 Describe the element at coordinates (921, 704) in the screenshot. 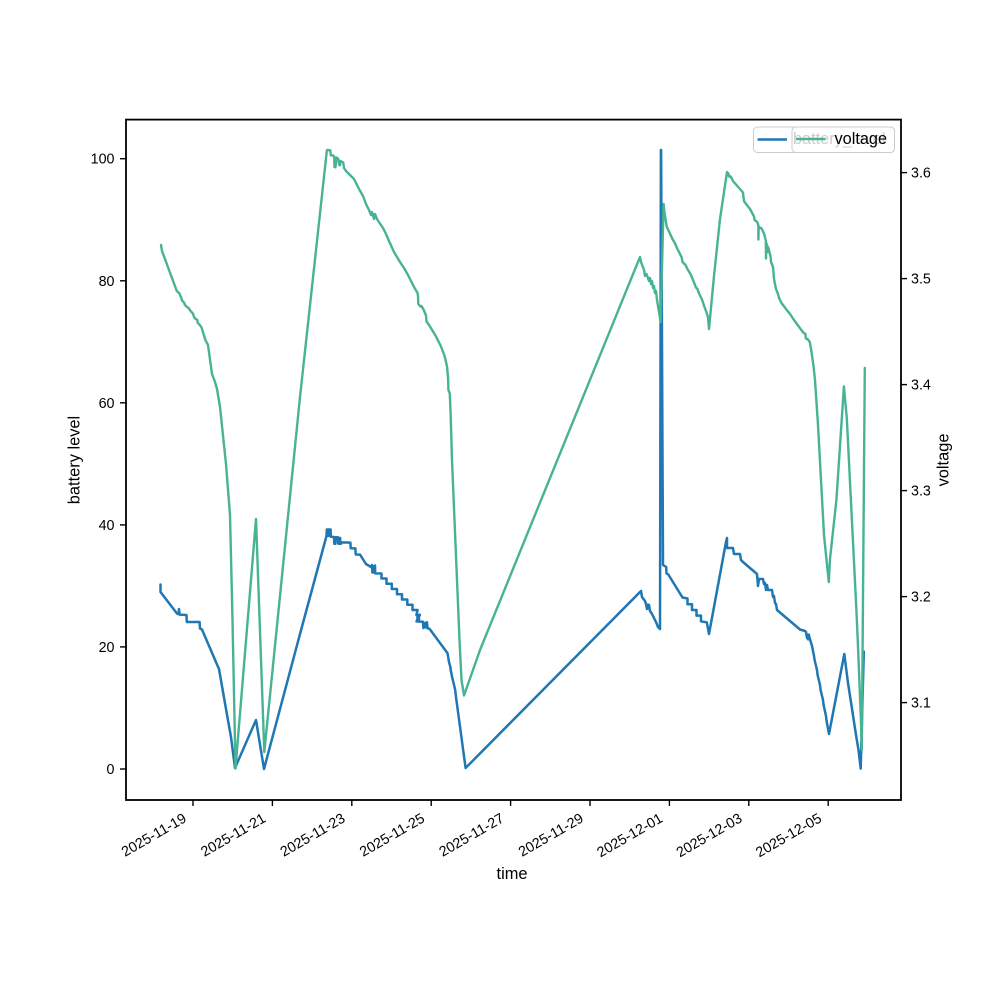

I see `svg-text: 3.1` at that location.